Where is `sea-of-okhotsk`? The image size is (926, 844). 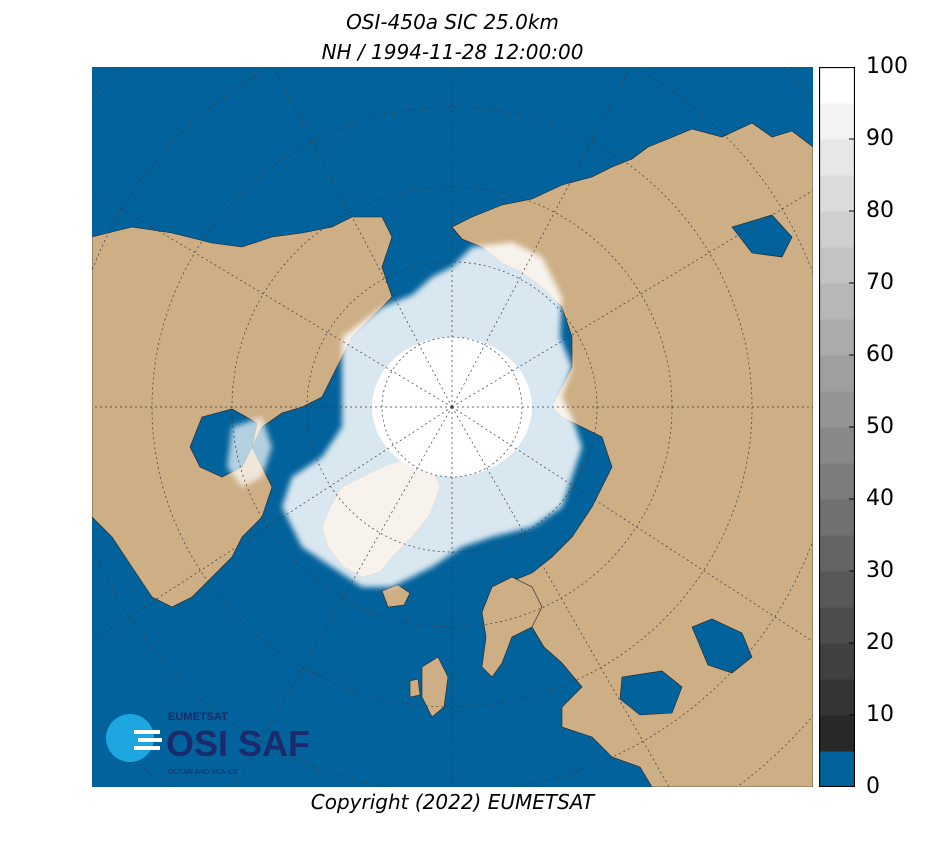
sea-of-okhotsk is located at coordinates (762, 236).